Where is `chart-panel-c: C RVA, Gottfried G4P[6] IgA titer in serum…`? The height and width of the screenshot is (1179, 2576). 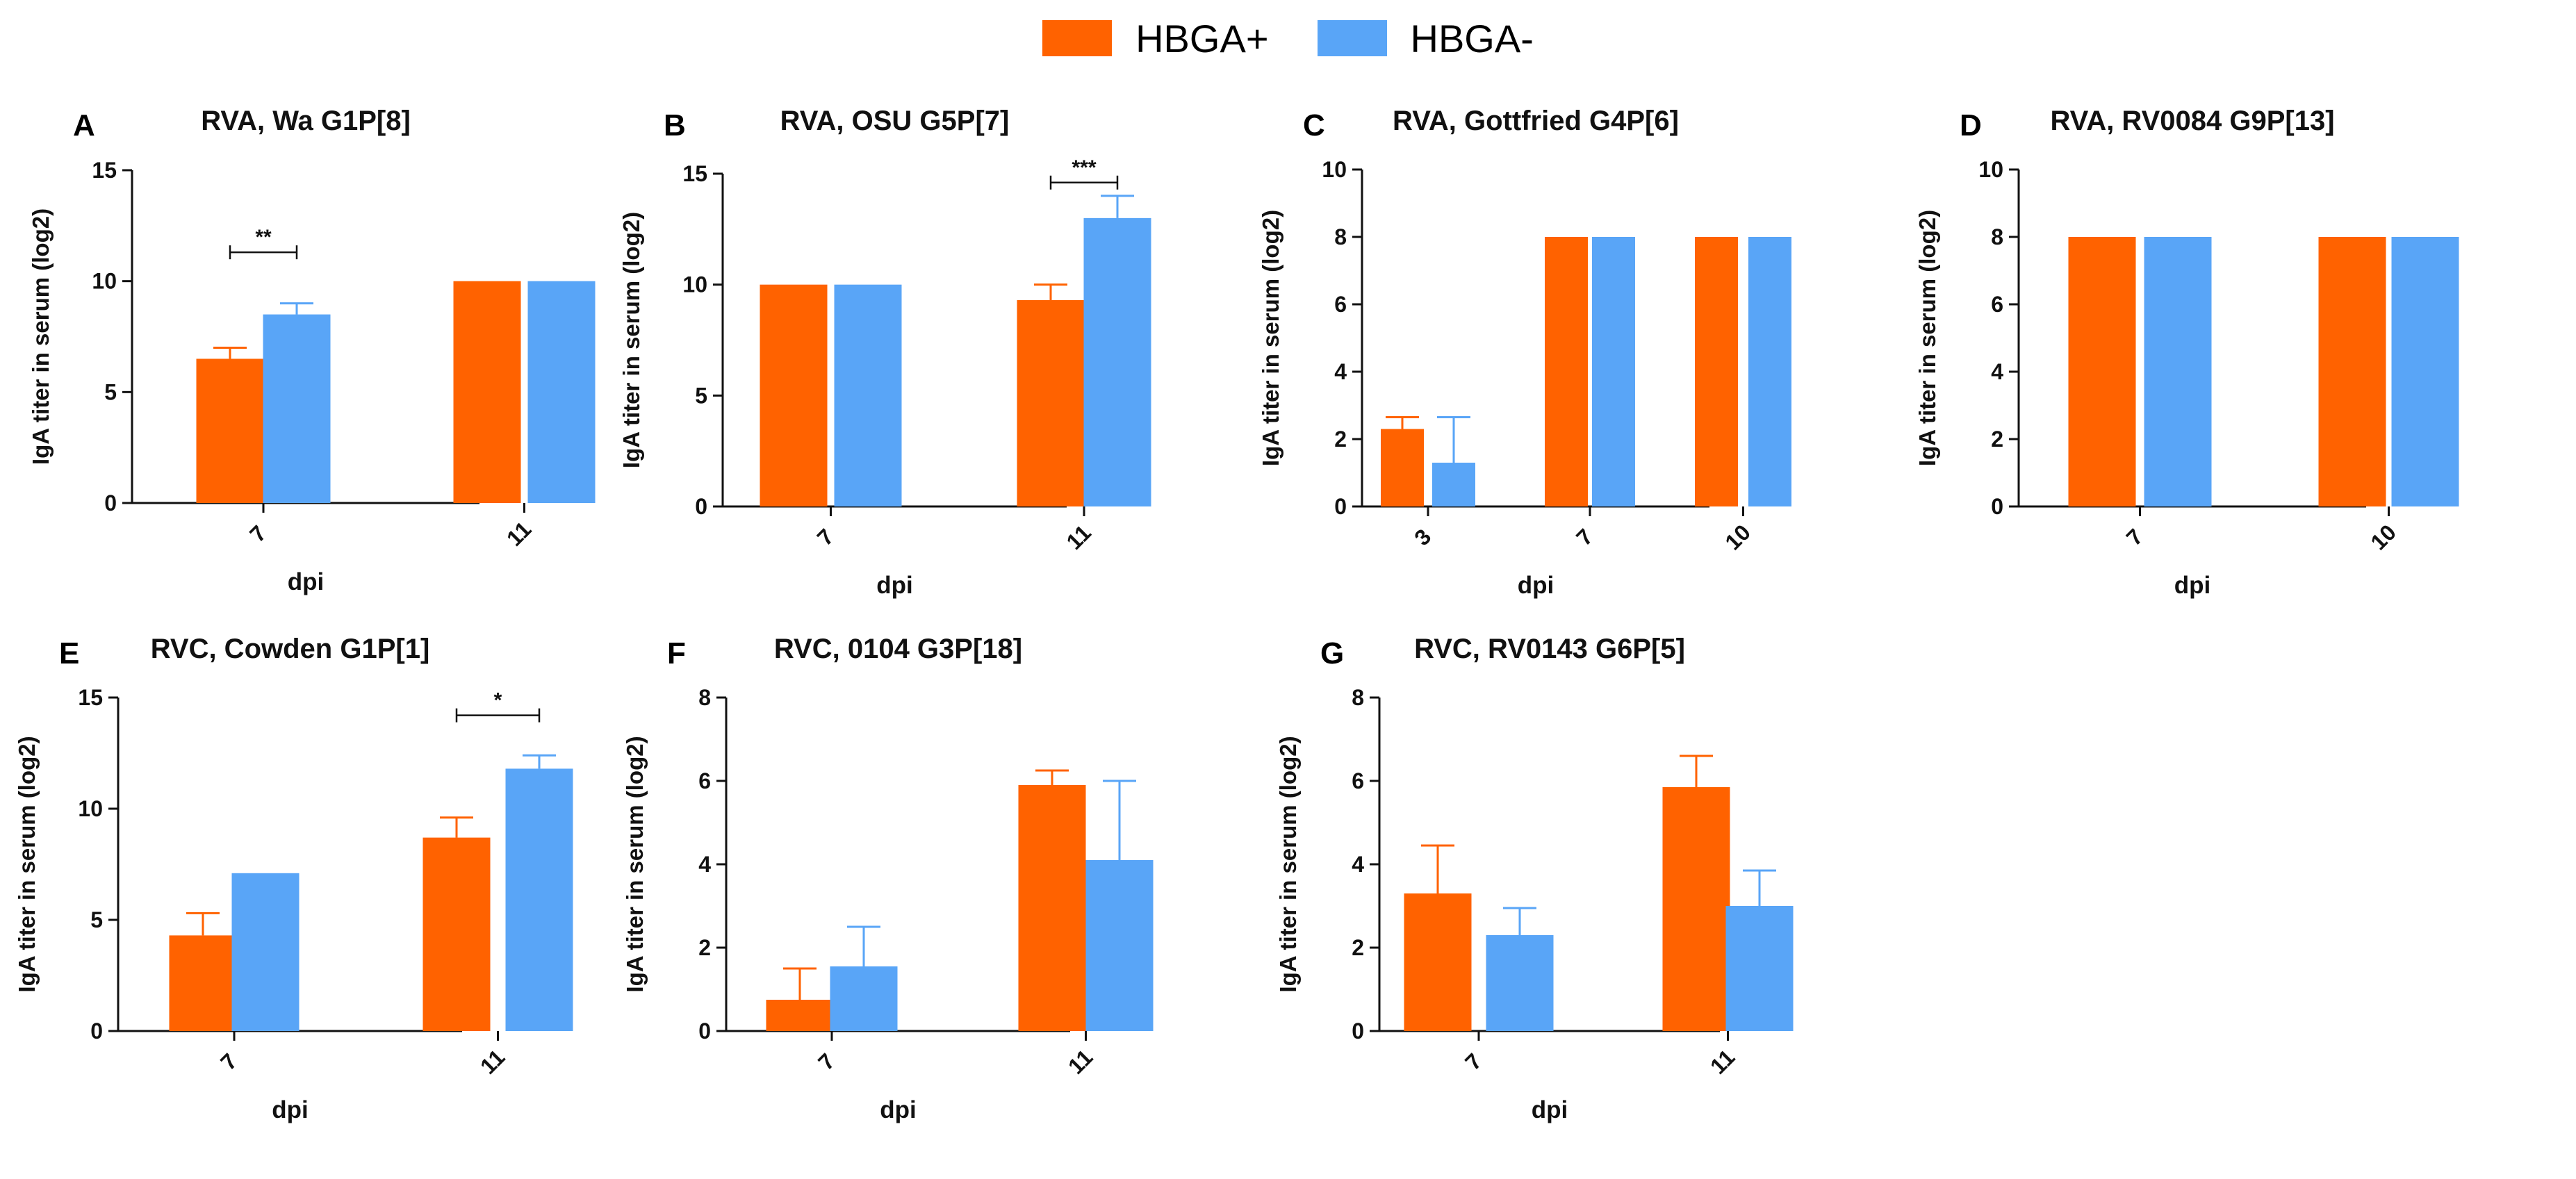 chart-panel-c: C RVA, Gottfried G4P[6] IgA titer in serum… is located at coordinates (1524, 352).